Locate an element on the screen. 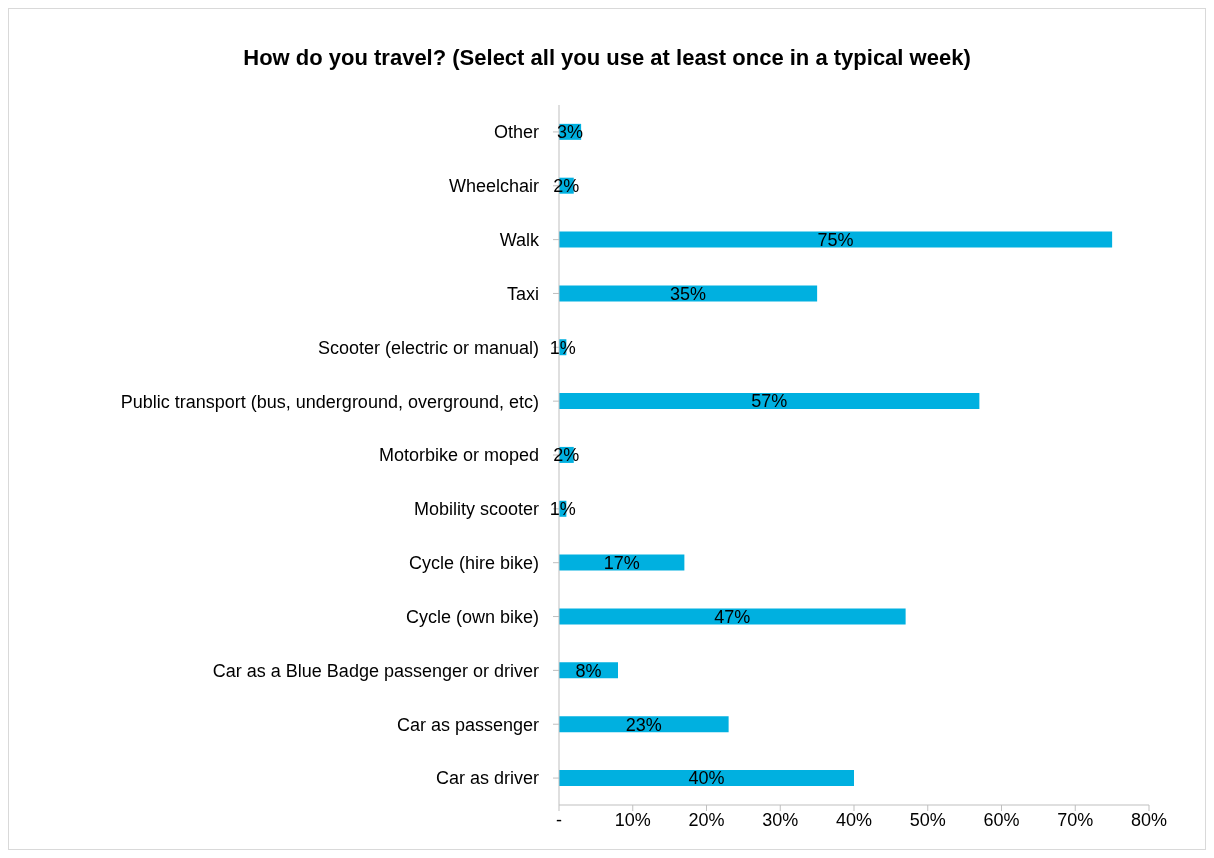 Image resolution: width=1214 pixels, height=858 pixels. chart-title: How do you travel? (Select all you use at least once in a typical week) is located at coordinates (607, 58).